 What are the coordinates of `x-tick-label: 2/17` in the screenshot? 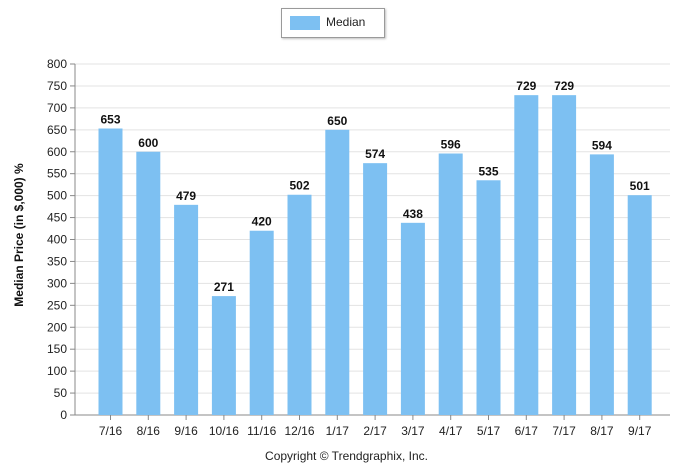 It's located at (375, 431).